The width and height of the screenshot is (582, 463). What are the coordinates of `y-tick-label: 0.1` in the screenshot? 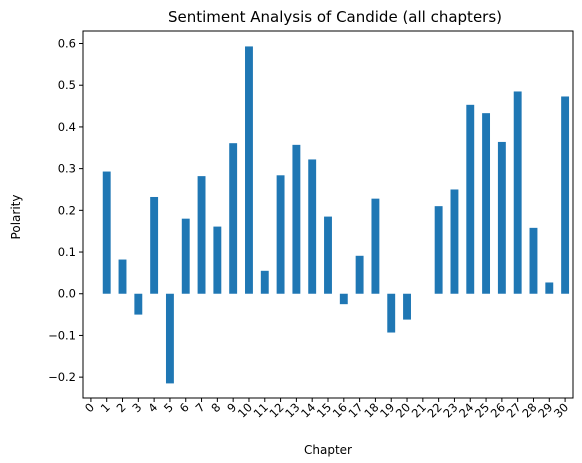 It's located at (67, 252).